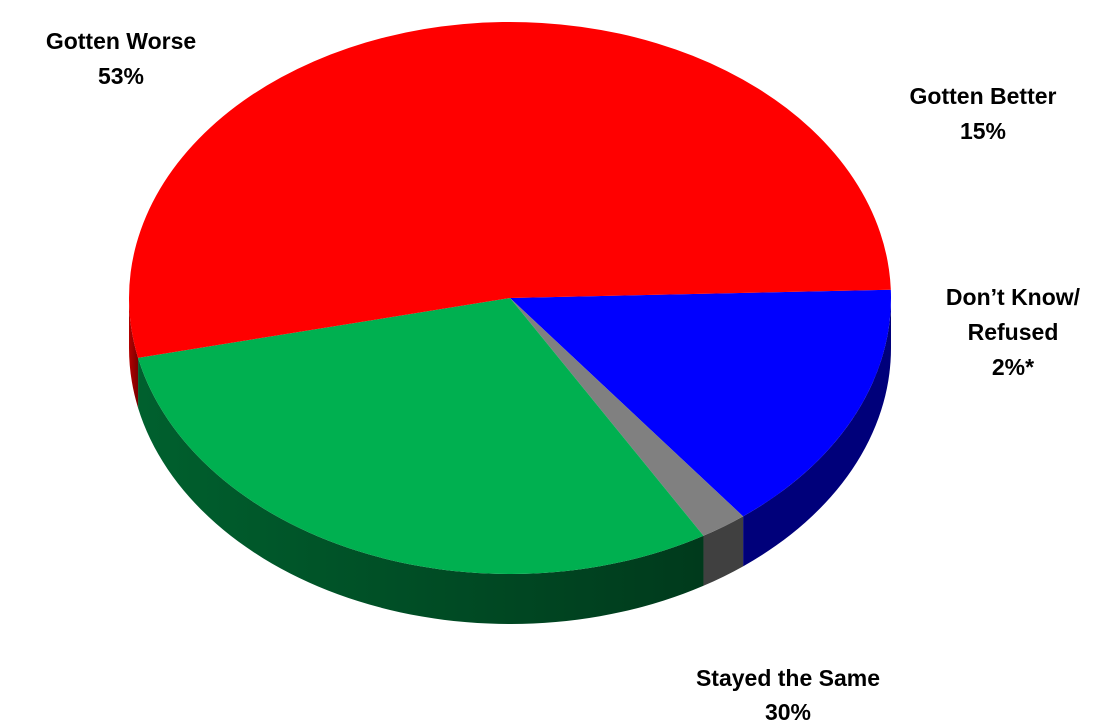 Image resolution: width=1095 pixels, height=724 pixels. I want to click on pie-slice-gotten-better, so click(701, 403).